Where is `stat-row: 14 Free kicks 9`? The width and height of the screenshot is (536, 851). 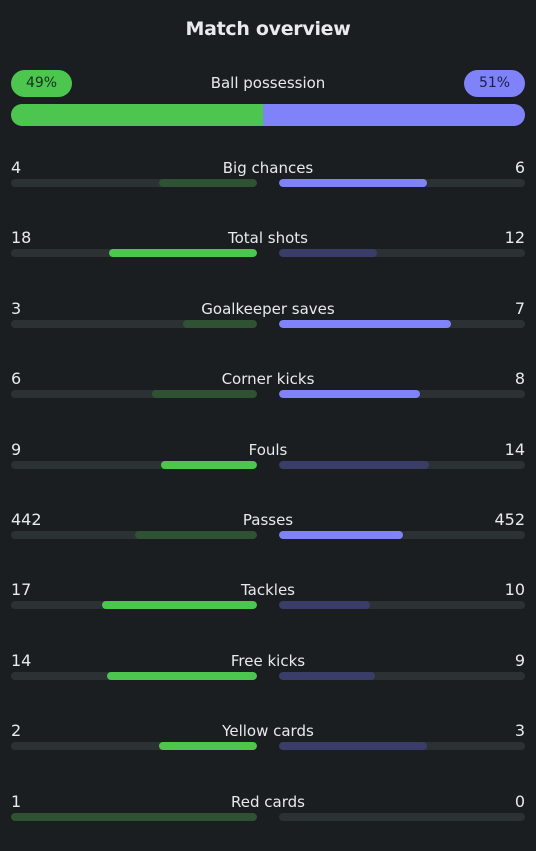
stat-row: 14 Free kicks 9 is located at coordinates (268, 671).